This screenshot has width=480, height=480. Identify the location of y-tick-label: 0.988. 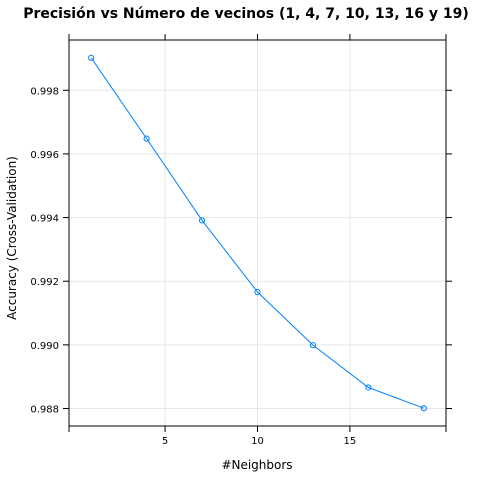
(44, 409).